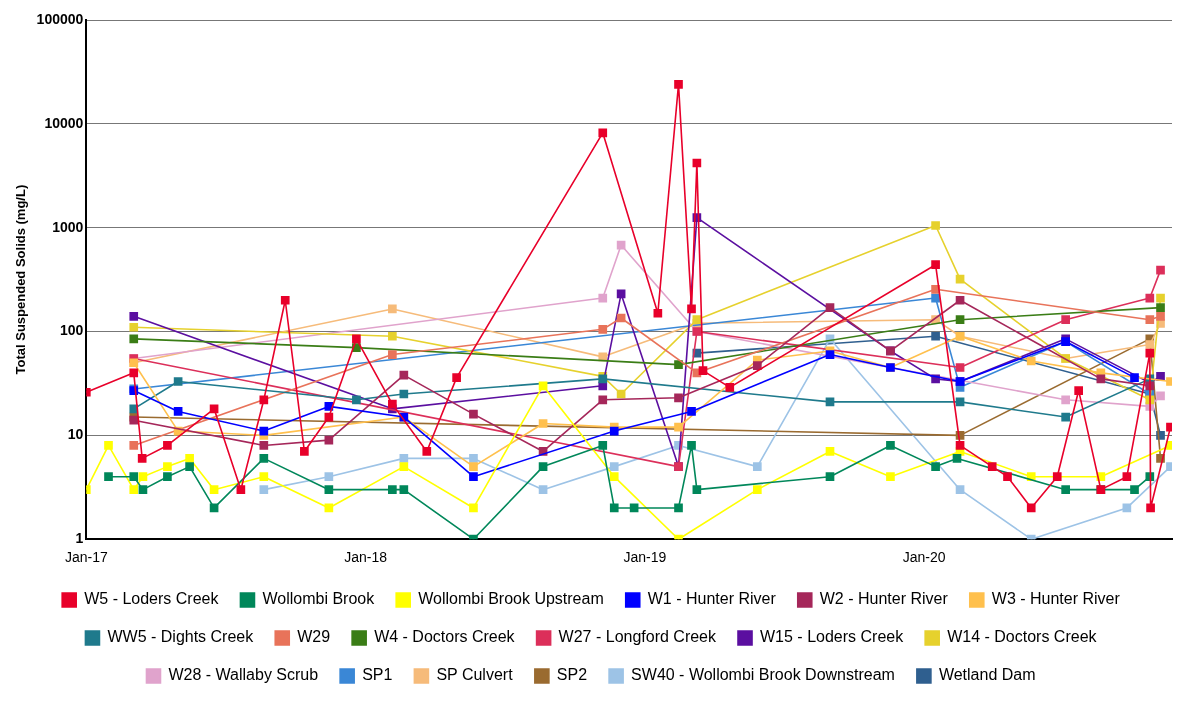  What do you see at coordinates (314, 637) in the screenshot?
I see `legend-label: W29` at bounding box center [314, 637].